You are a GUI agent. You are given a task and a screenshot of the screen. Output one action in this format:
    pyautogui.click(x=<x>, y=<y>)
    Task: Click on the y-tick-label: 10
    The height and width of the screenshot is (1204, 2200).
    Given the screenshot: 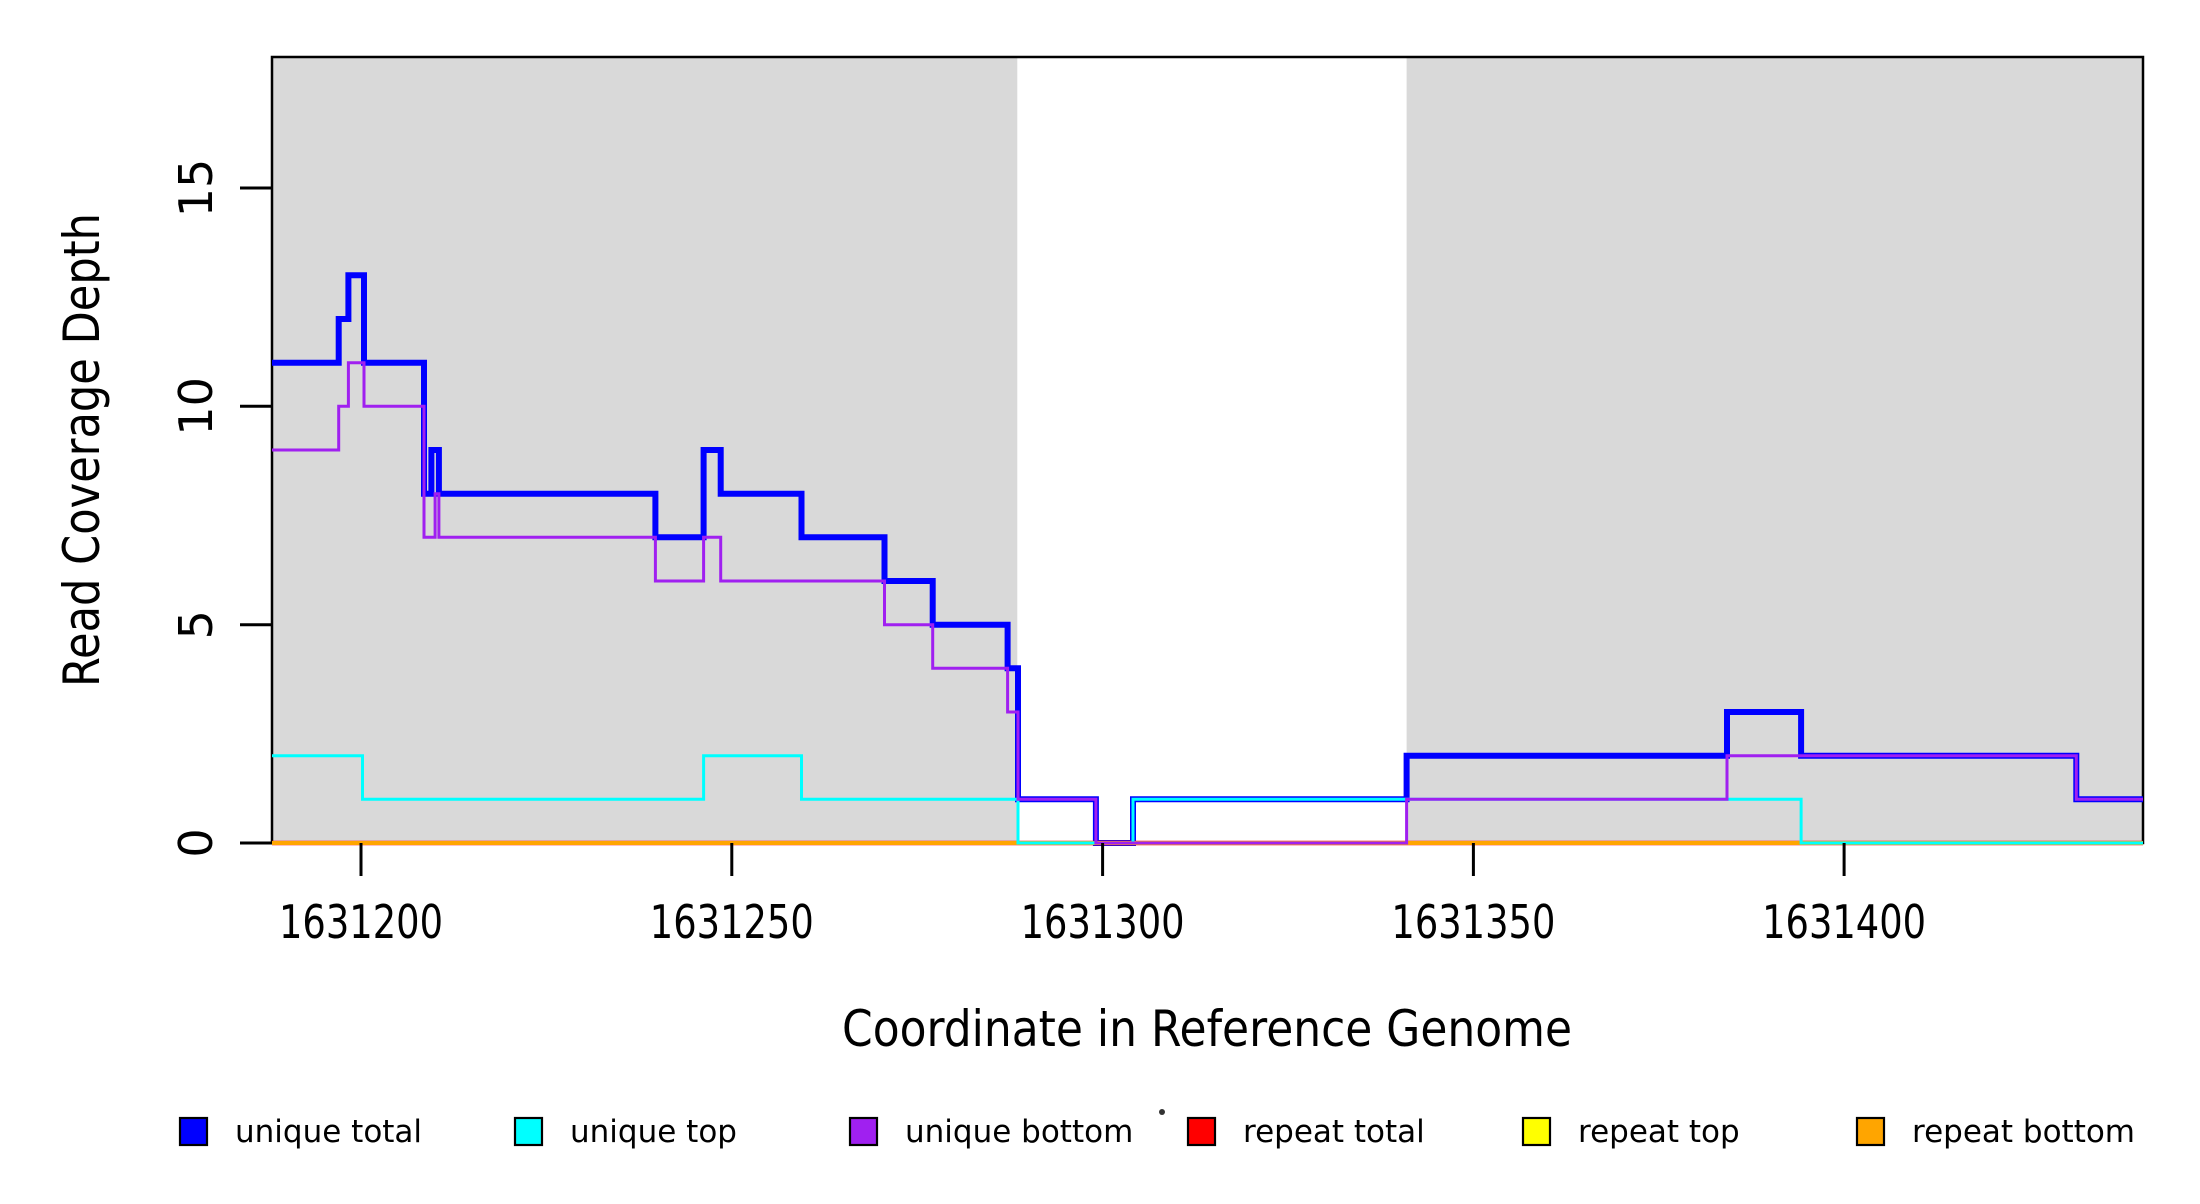 What is the action you would take?
    pyautogui.click(x=196, y=406)
    